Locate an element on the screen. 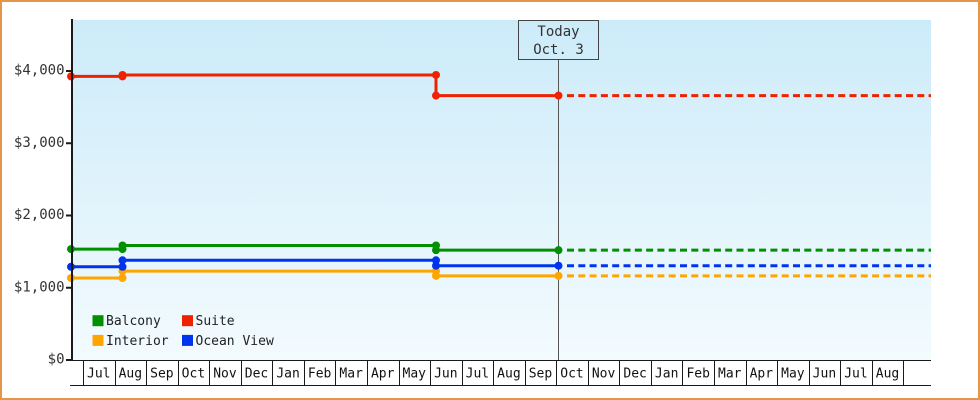 This screenshot has width=980, height=400. series-ocean-view is located at coordinates (499, 263).